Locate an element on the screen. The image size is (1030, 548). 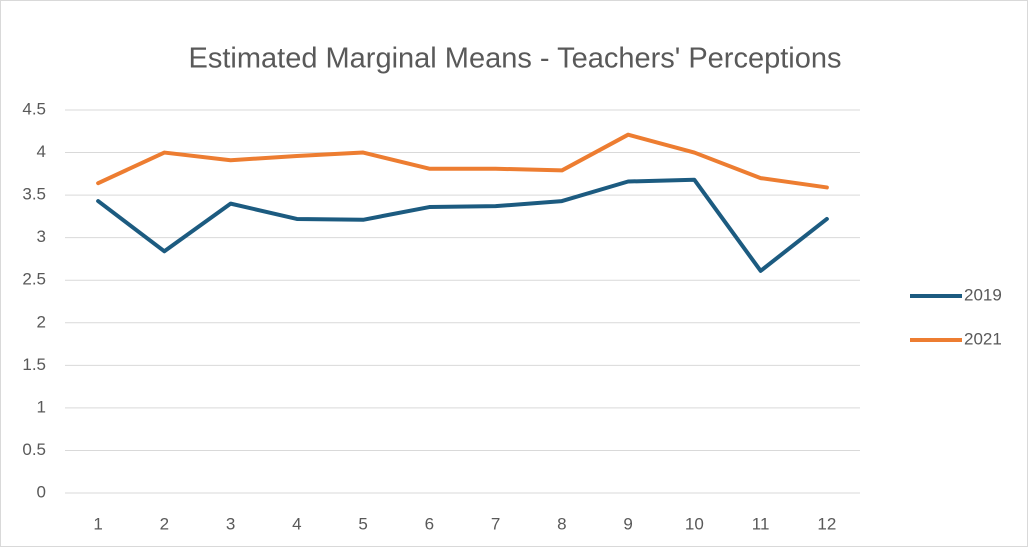
x-tick-label: 1 is located at coordinates (97, 523).